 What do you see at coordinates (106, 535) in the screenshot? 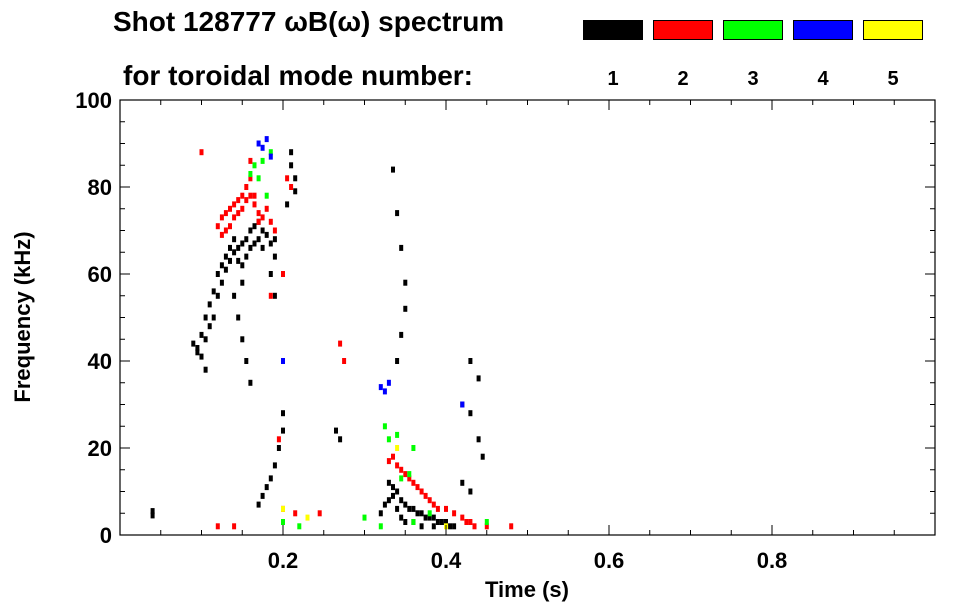
I see `y-tick-label: 0` at bounding box center [106, 535].